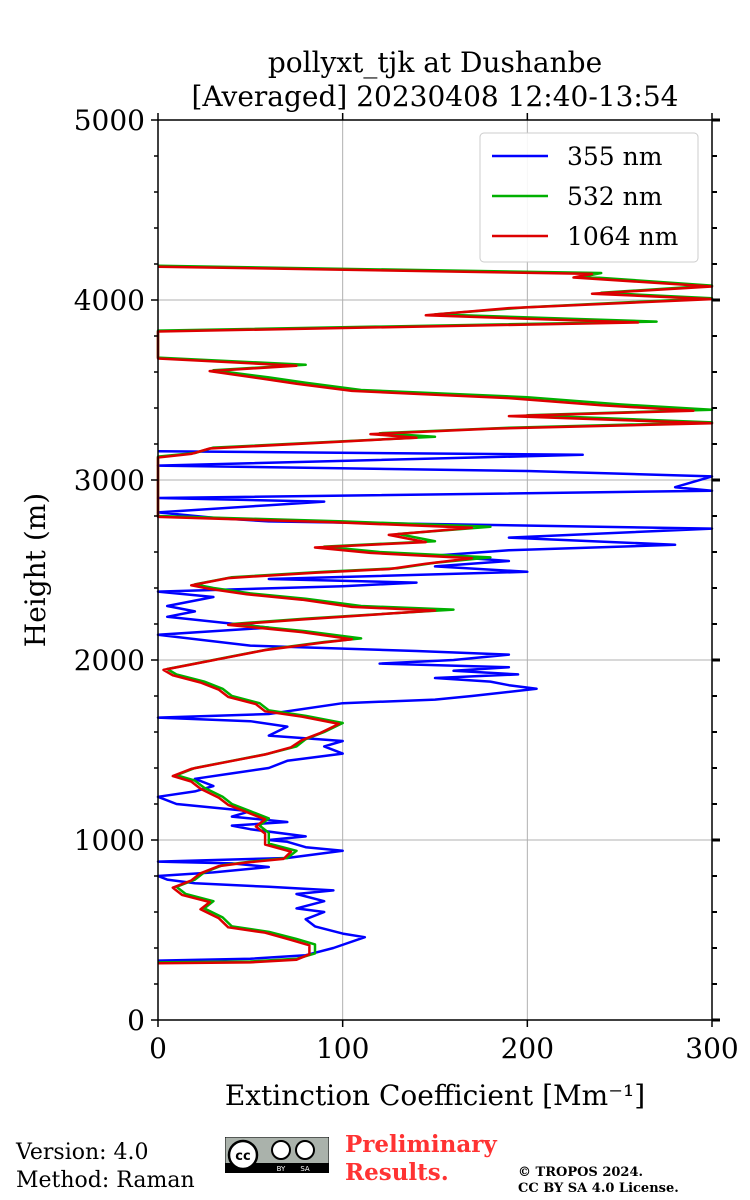 This screenshot has height=1200, width=750. What do you see at coordinates (109, 840) in the screenshot?
I see `y-tick-label: 1000` at bounding box center [109, 840].